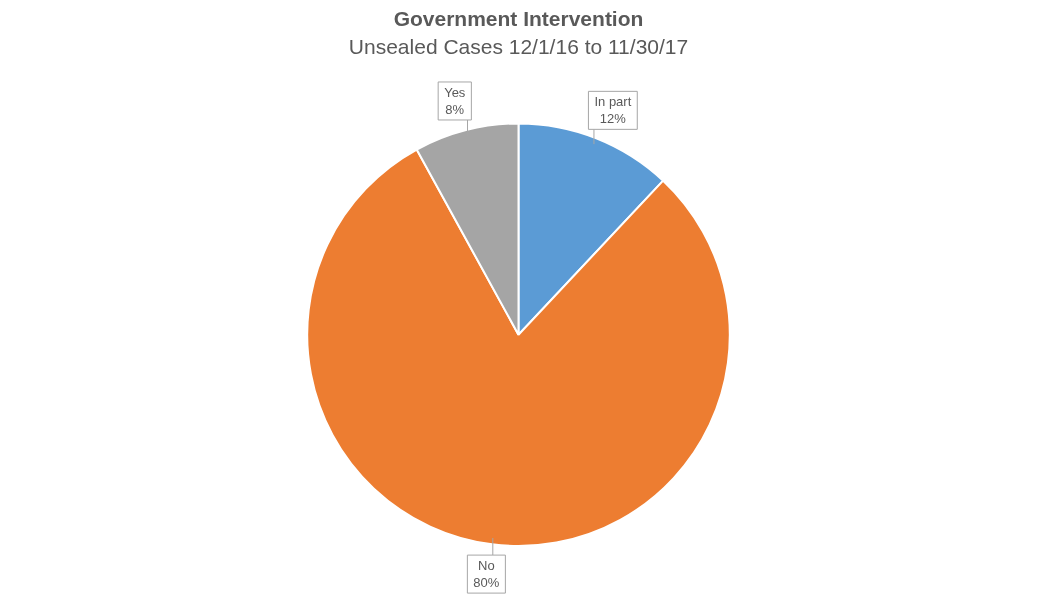  Describe the element at coordinates (613, 101) in the screenshot. I see `slice-label: In part` at that location.